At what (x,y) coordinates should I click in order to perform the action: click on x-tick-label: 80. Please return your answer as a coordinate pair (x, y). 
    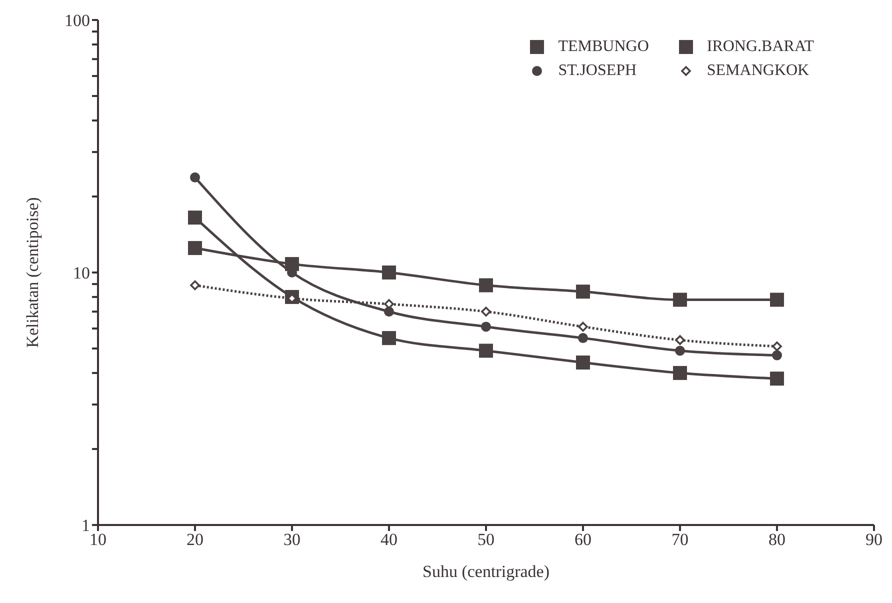
    Looking at the image, I should click on (777, 540).